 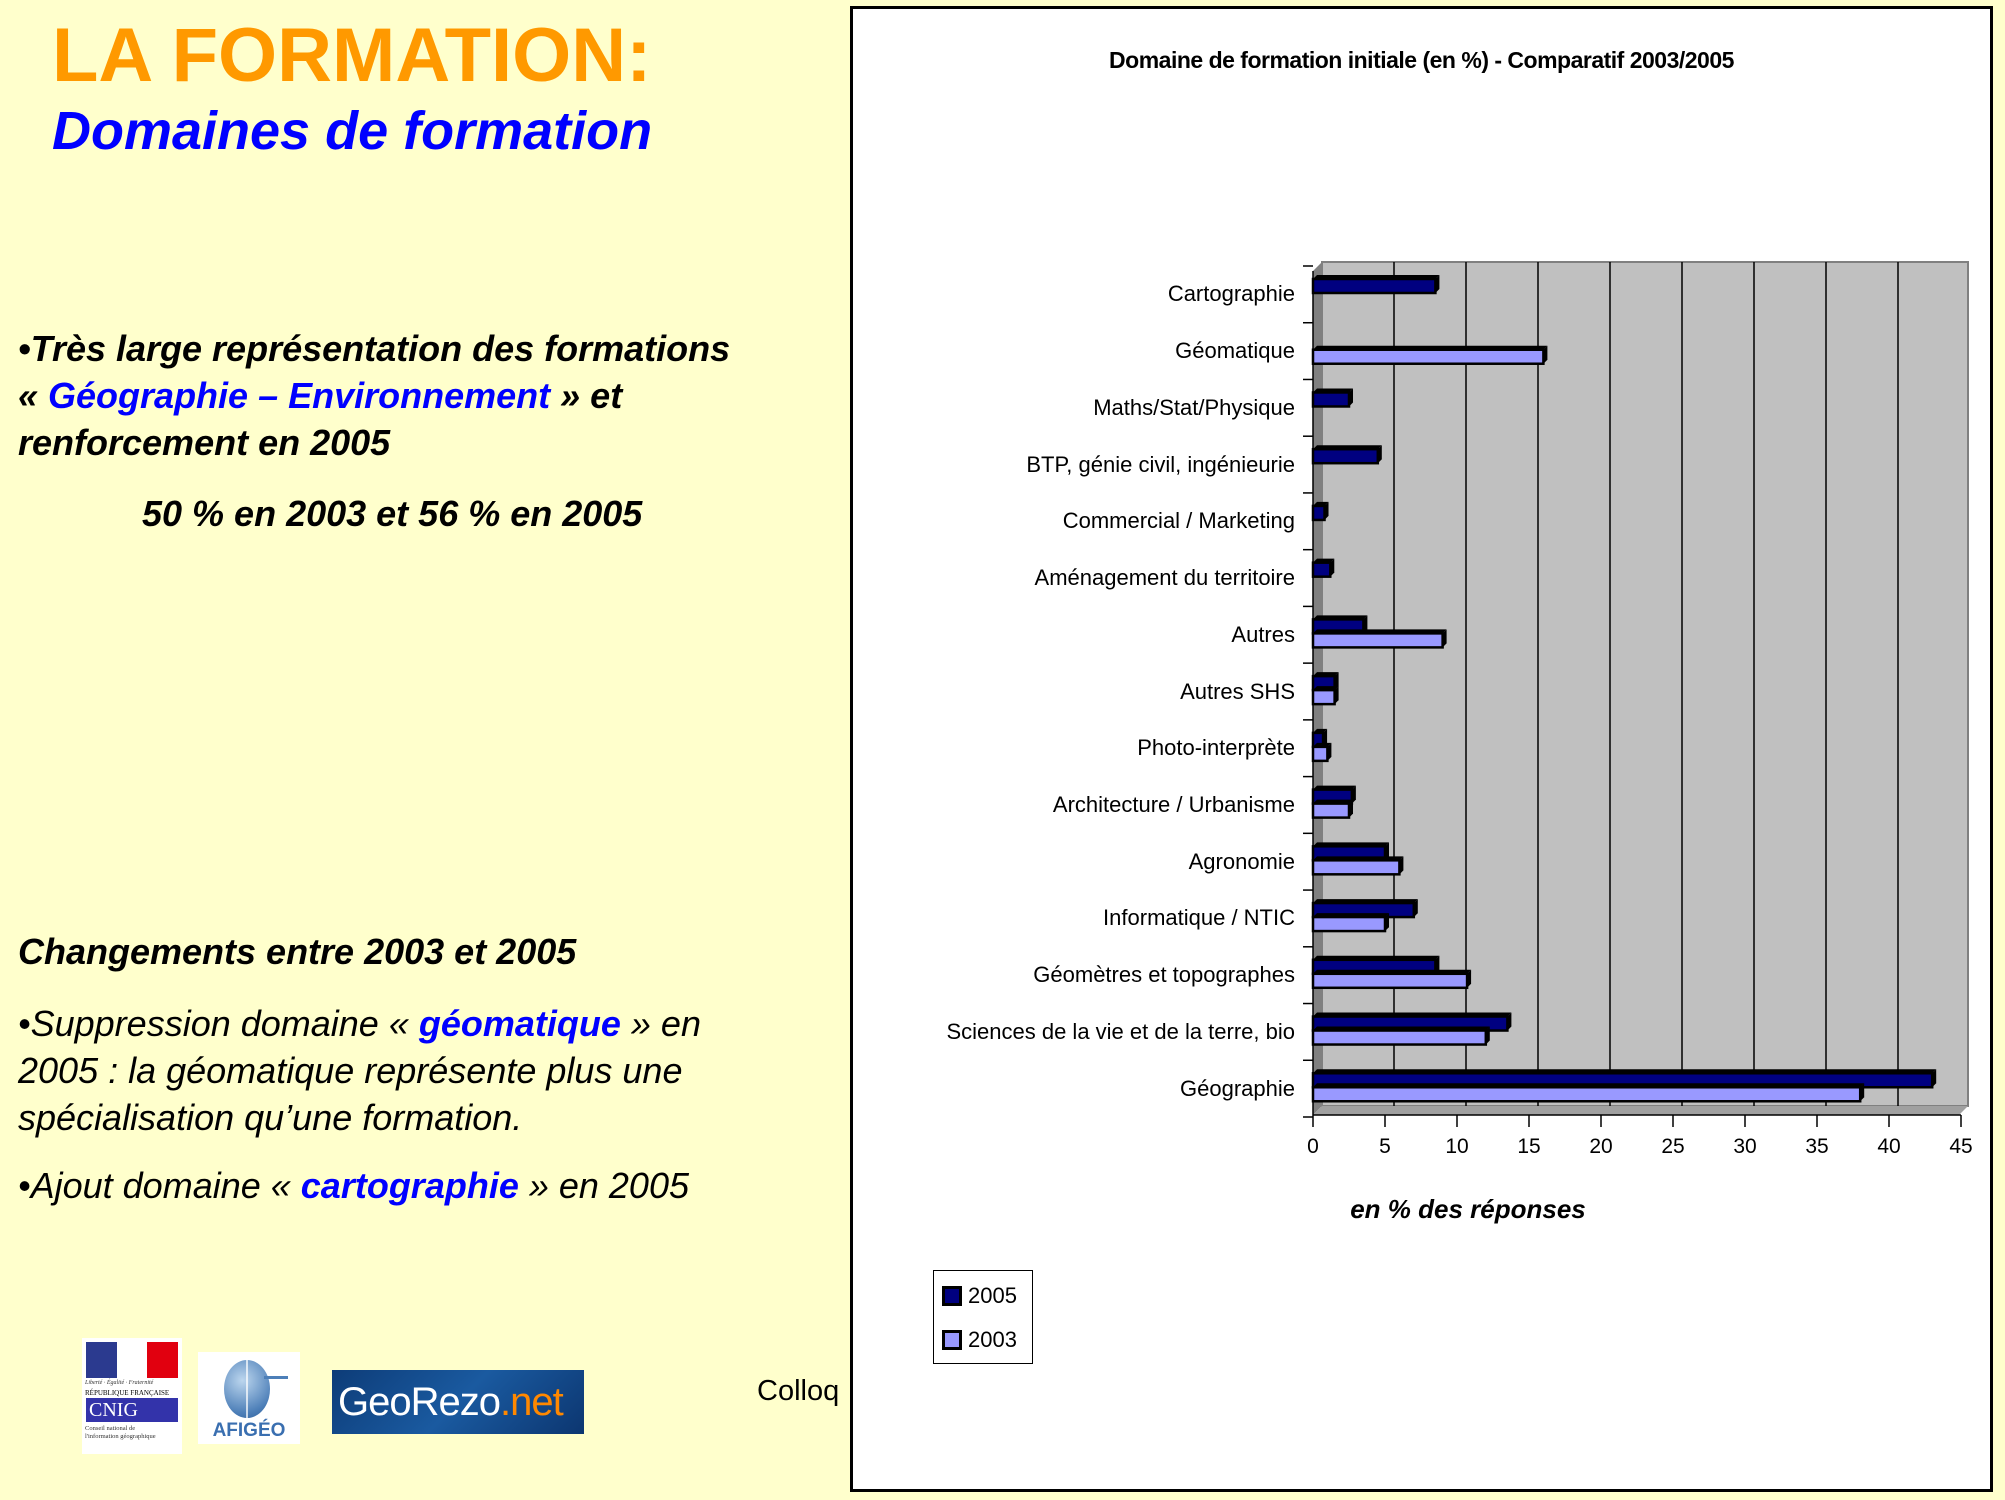 I want to click on x-tick-label: 20, so click(x=1601, y=1146).